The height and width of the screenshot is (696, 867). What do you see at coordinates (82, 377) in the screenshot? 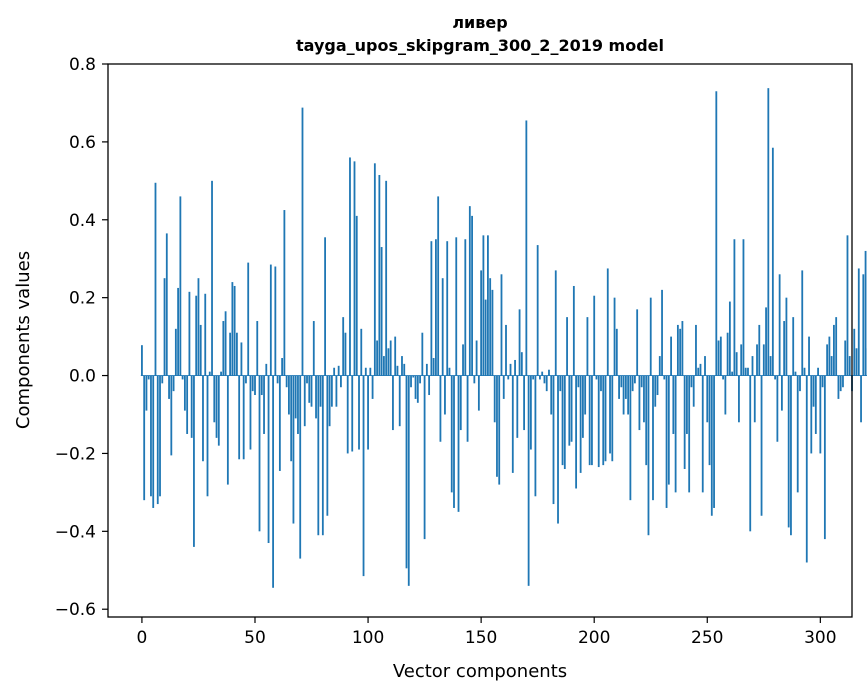
I see `y-tick-label: 0.0` at bounding box center [82, 377].